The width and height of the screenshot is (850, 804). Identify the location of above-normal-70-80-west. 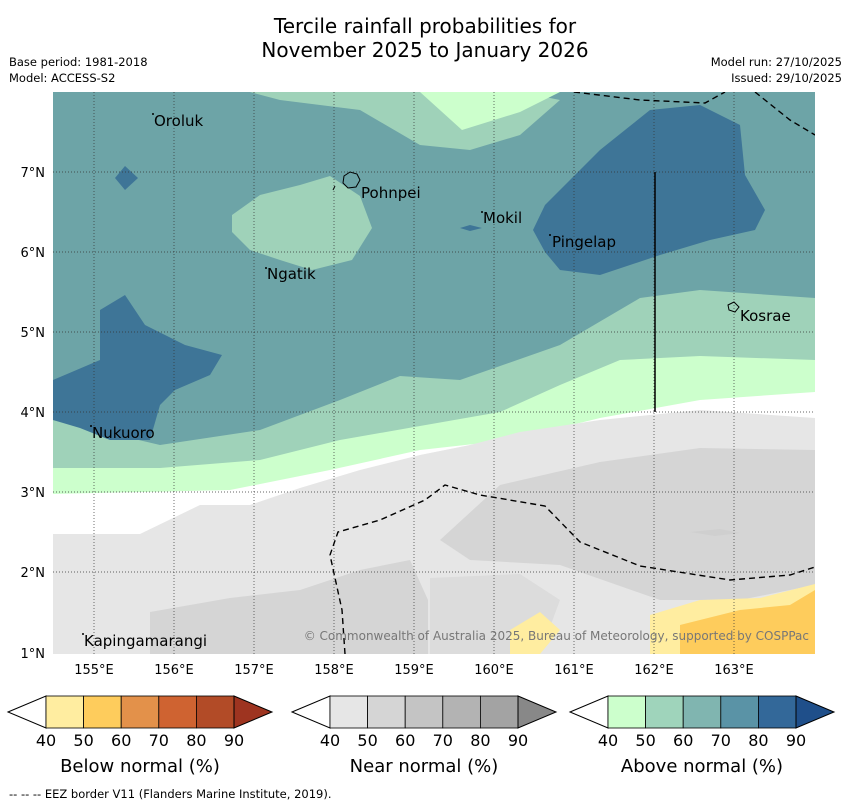
(137, 367).